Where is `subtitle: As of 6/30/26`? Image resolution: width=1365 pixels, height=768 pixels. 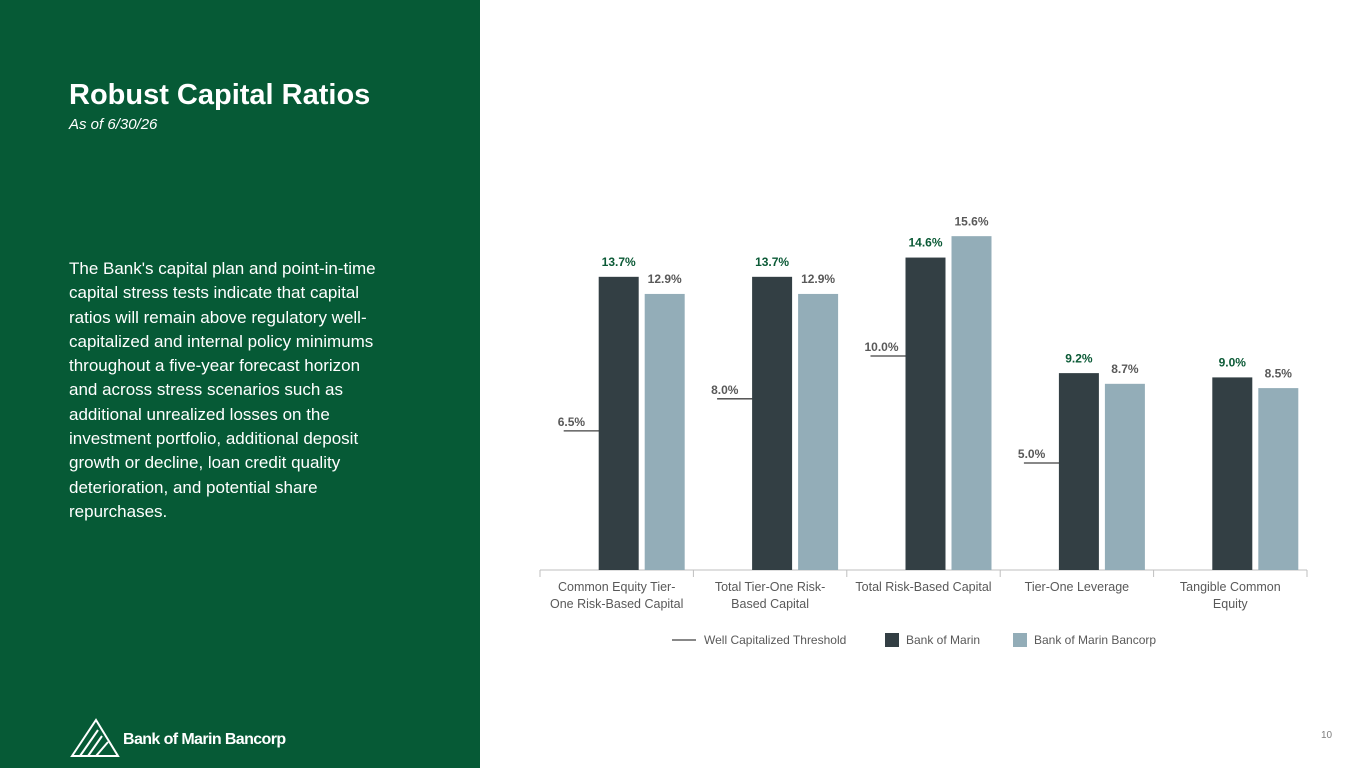 subtitle: As of 6/30/26 is located at coordinates (113, 124).